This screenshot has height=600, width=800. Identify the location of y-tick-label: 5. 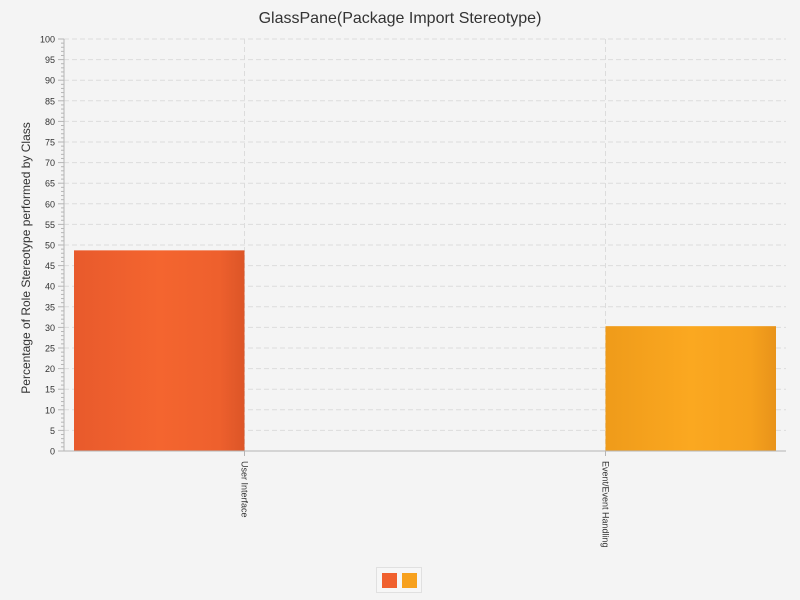
(52, 431).